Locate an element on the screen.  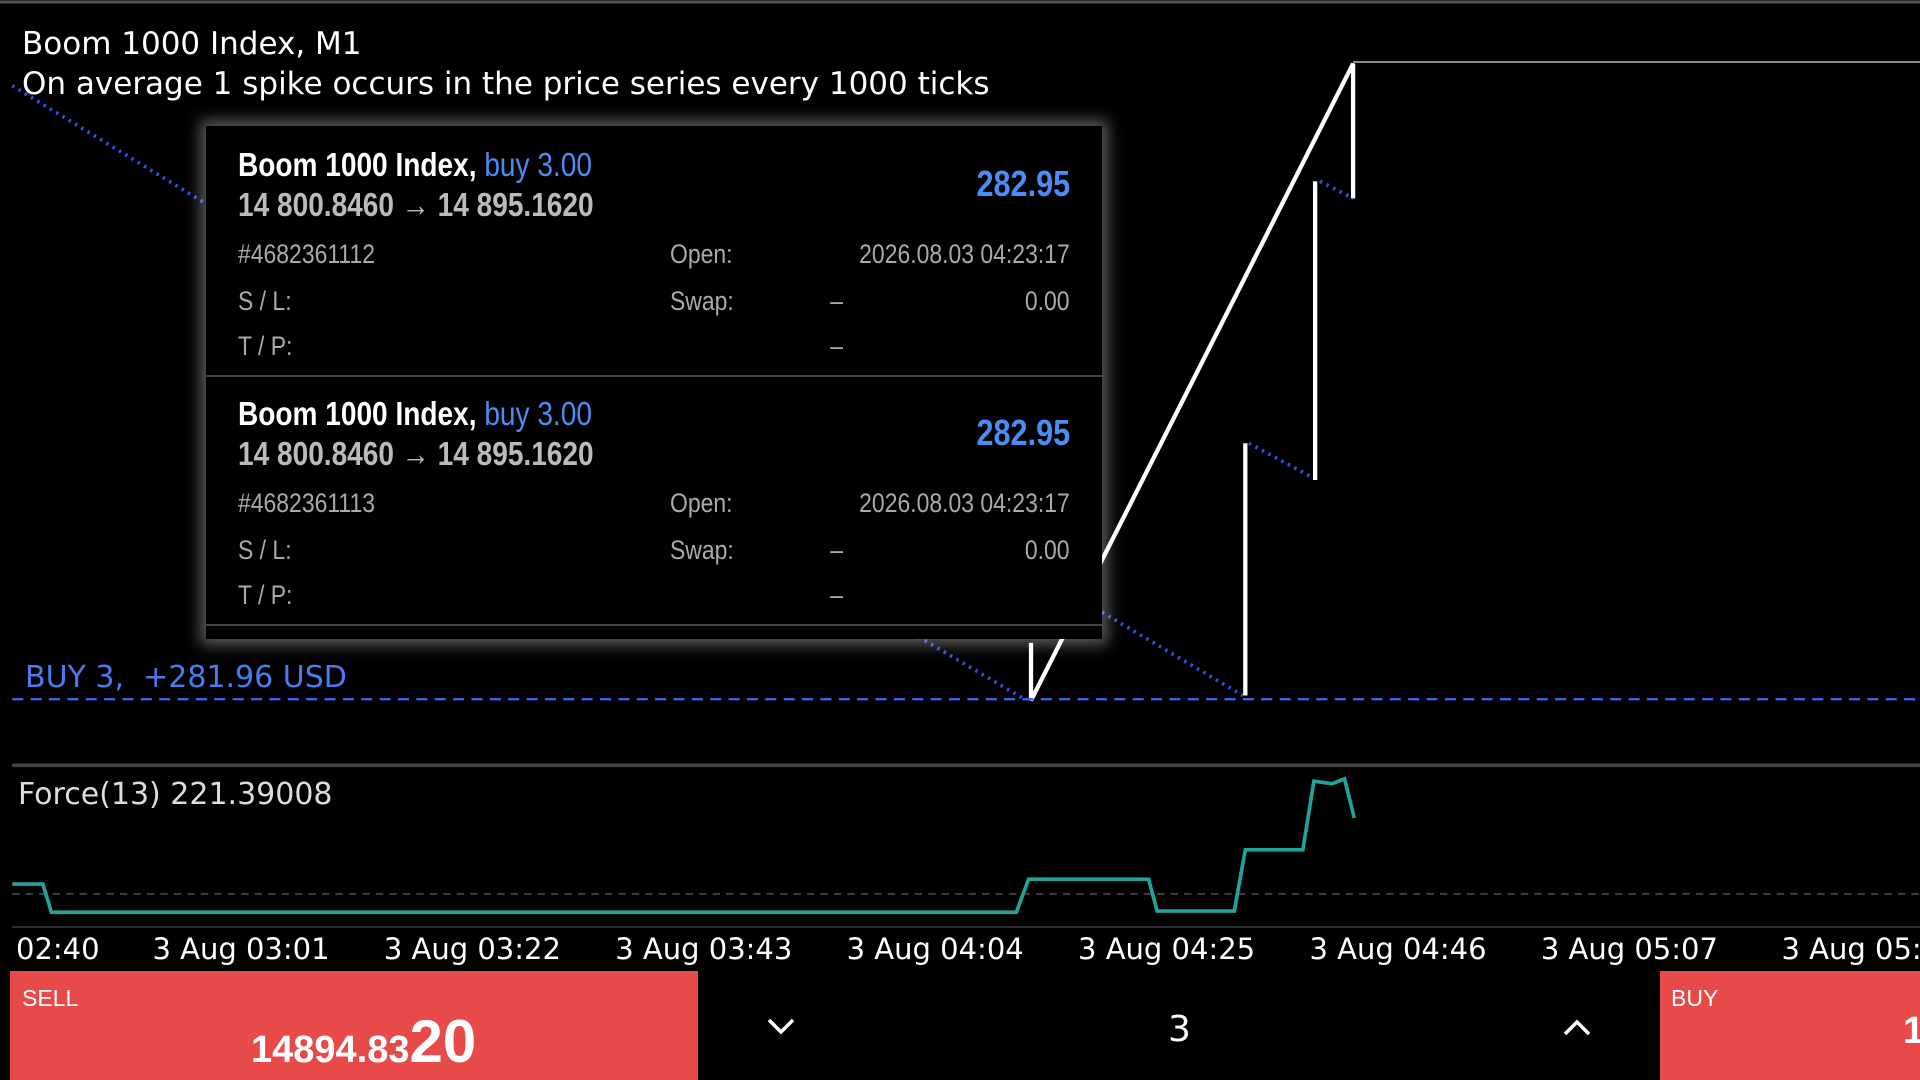
buy-button: BUY 1 is located at coordinates (1790, 1025).